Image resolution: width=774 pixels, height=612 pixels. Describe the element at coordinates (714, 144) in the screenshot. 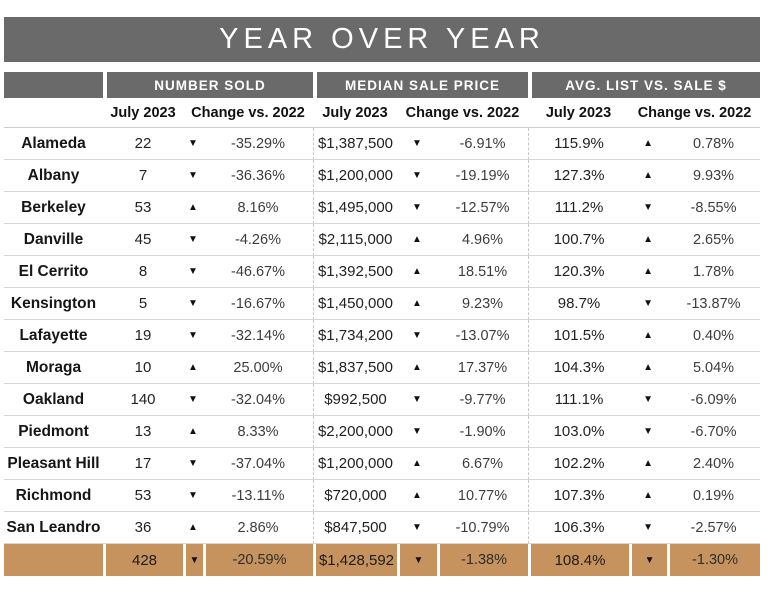

I see `ratio-change: 0.78%` at that location.